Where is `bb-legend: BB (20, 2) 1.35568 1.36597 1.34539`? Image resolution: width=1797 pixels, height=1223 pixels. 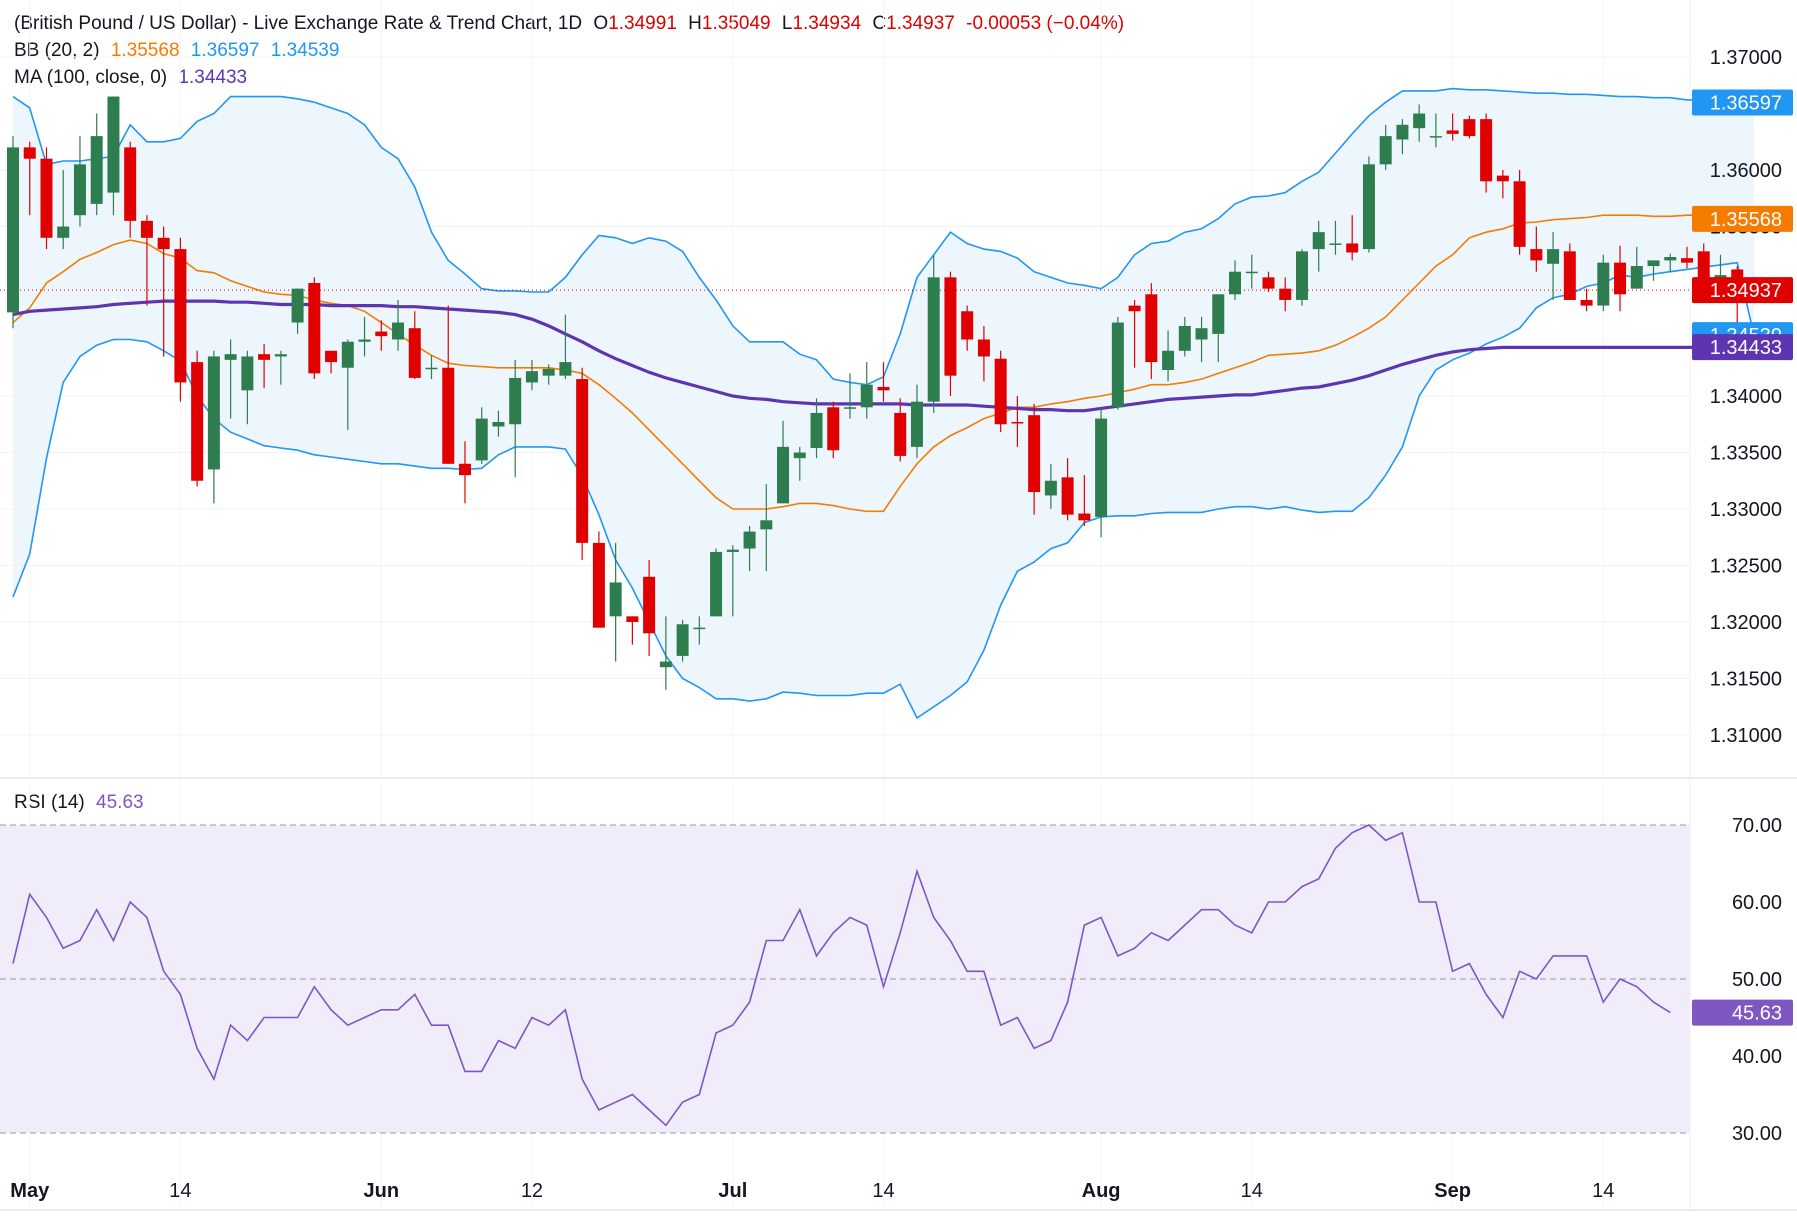
bb-legend: BB (20, 2) 1.35568 1.36597 1.34539 is located at coordinates (179, 51).